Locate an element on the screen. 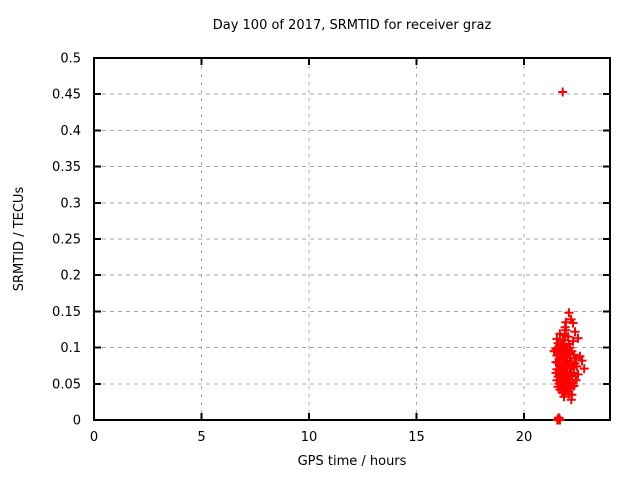 The height and width of the screenshot is (480, 640). y-tick-label: 0.25 is located at coordinates (66, 240).